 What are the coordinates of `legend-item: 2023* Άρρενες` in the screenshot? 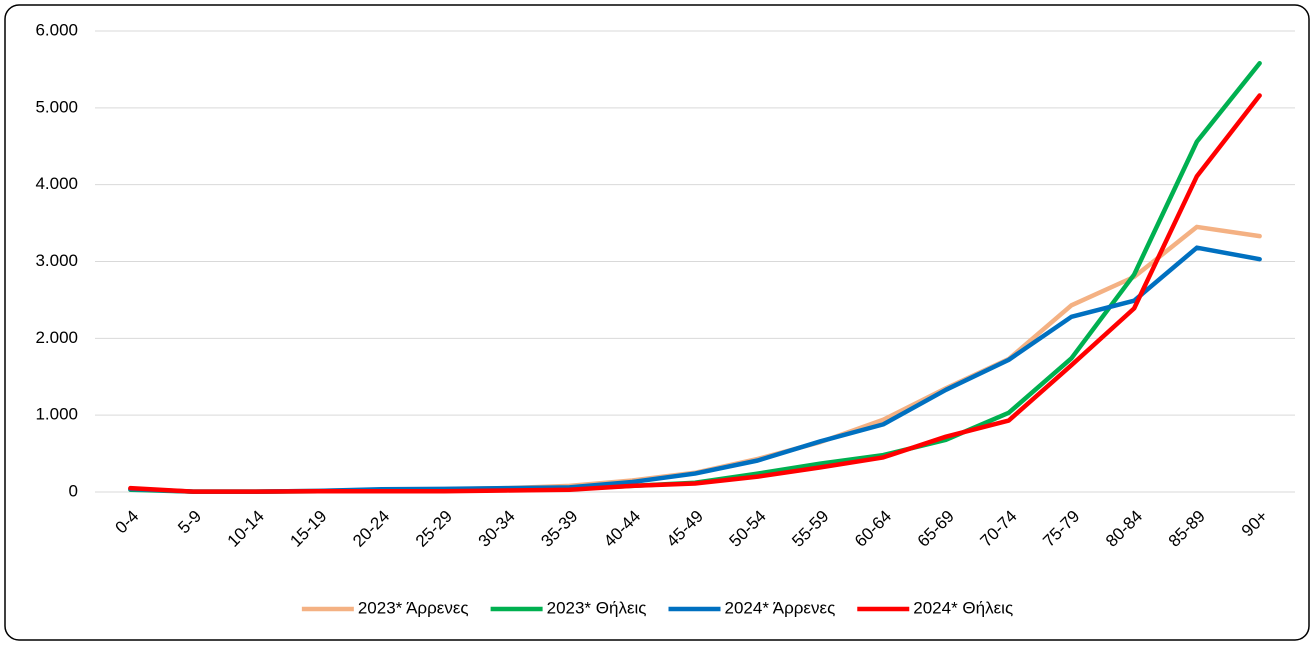 It's located at (385, 607).